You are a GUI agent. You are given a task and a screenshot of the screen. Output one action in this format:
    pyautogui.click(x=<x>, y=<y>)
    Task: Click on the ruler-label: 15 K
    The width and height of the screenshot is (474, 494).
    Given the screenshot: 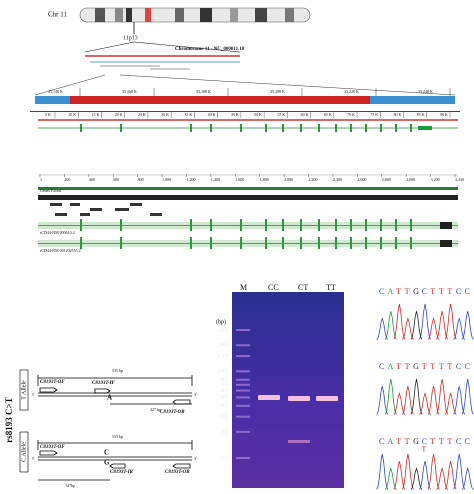 What is the action you would take?
    pyautogui.click(x=95, y=114)
    